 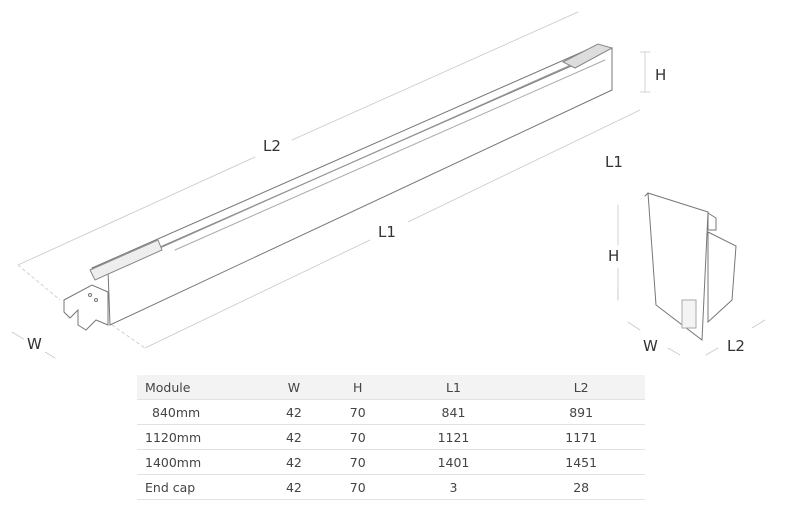 What do you see at coordinates (357, 387) in the screenshot?
I see `column-header: H` at bounding box center [357, 387].